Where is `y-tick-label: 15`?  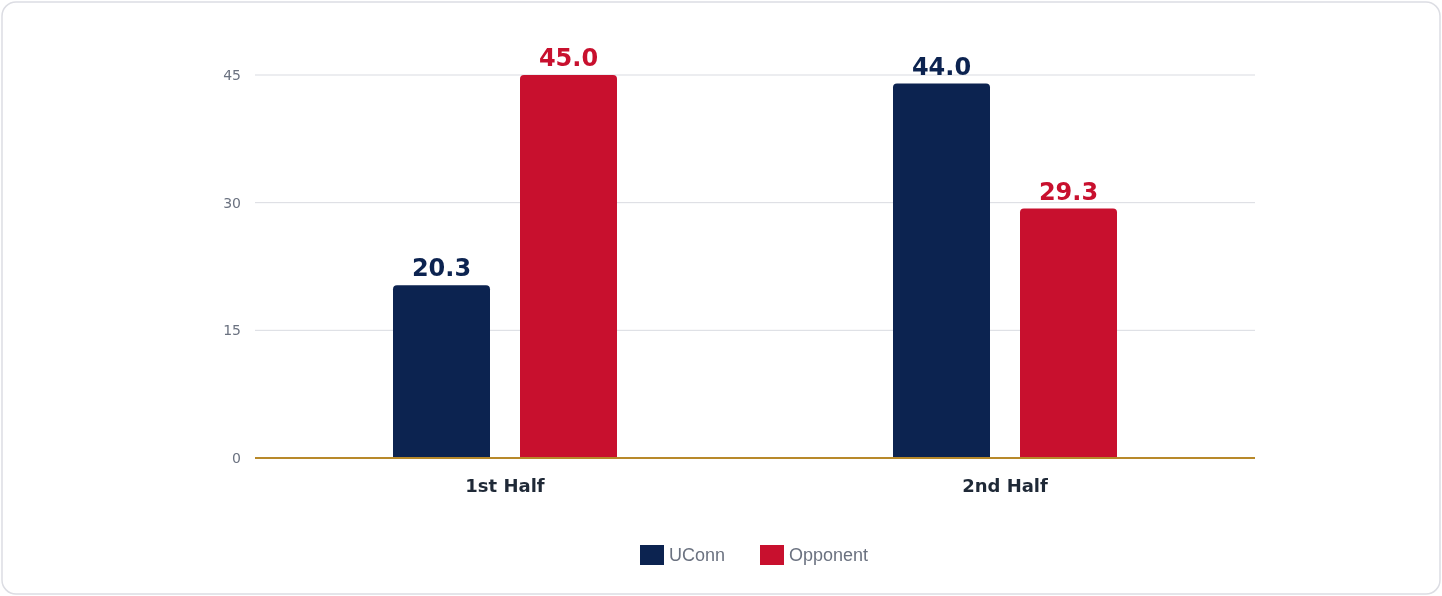 y-tick-label: 15 is located at coordinates (232, 330).